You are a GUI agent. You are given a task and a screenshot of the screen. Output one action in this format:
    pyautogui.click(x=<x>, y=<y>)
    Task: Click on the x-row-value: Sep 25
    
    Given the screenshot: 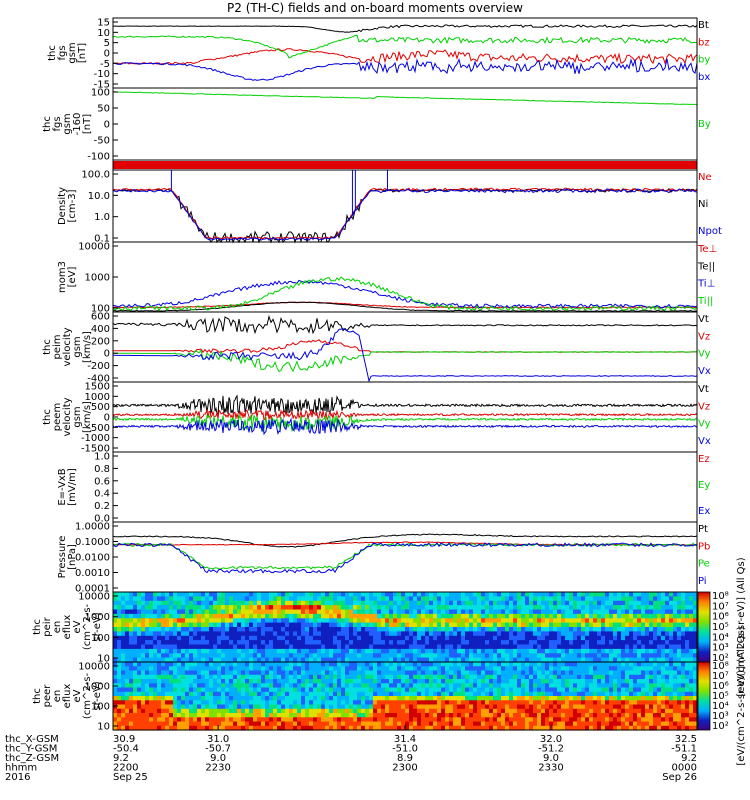 What is the action you would take?
    pyautogui.click(x=130, y=777)
    